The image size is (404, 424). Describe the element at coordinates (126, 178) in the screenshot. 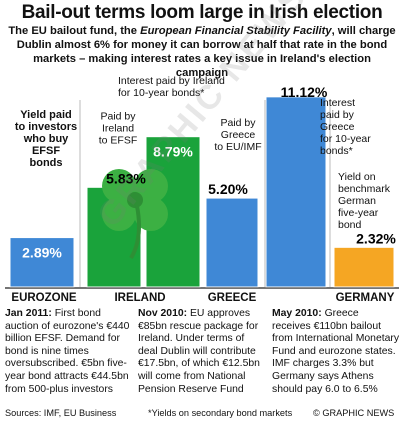

I see `bar-value-label: 5.83%` at that location.